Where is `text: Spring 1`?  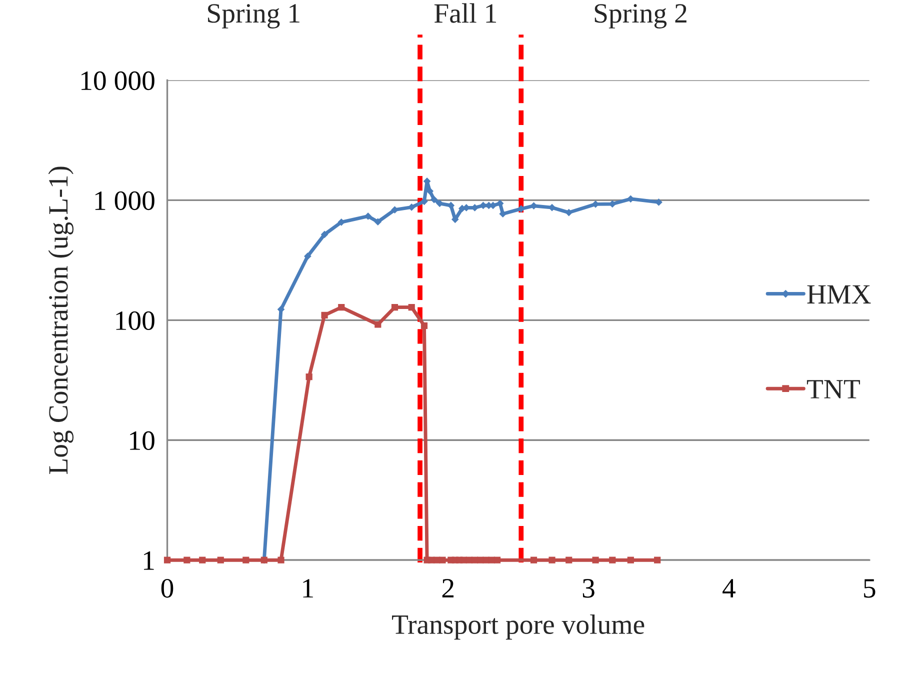 text: Spring 1 is located at coordinates (254, 16).